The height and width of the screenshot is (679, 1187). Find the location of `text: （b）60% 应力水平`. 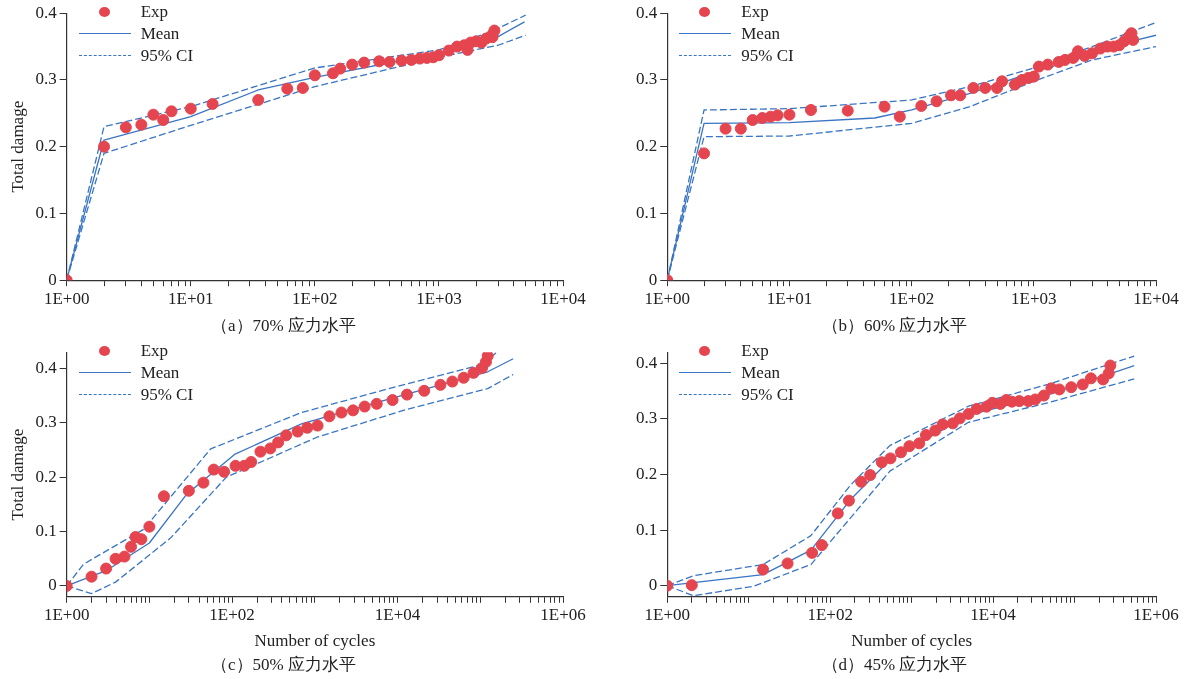

text: （b）60% 应力水平 is located at coordinates (894, 326).